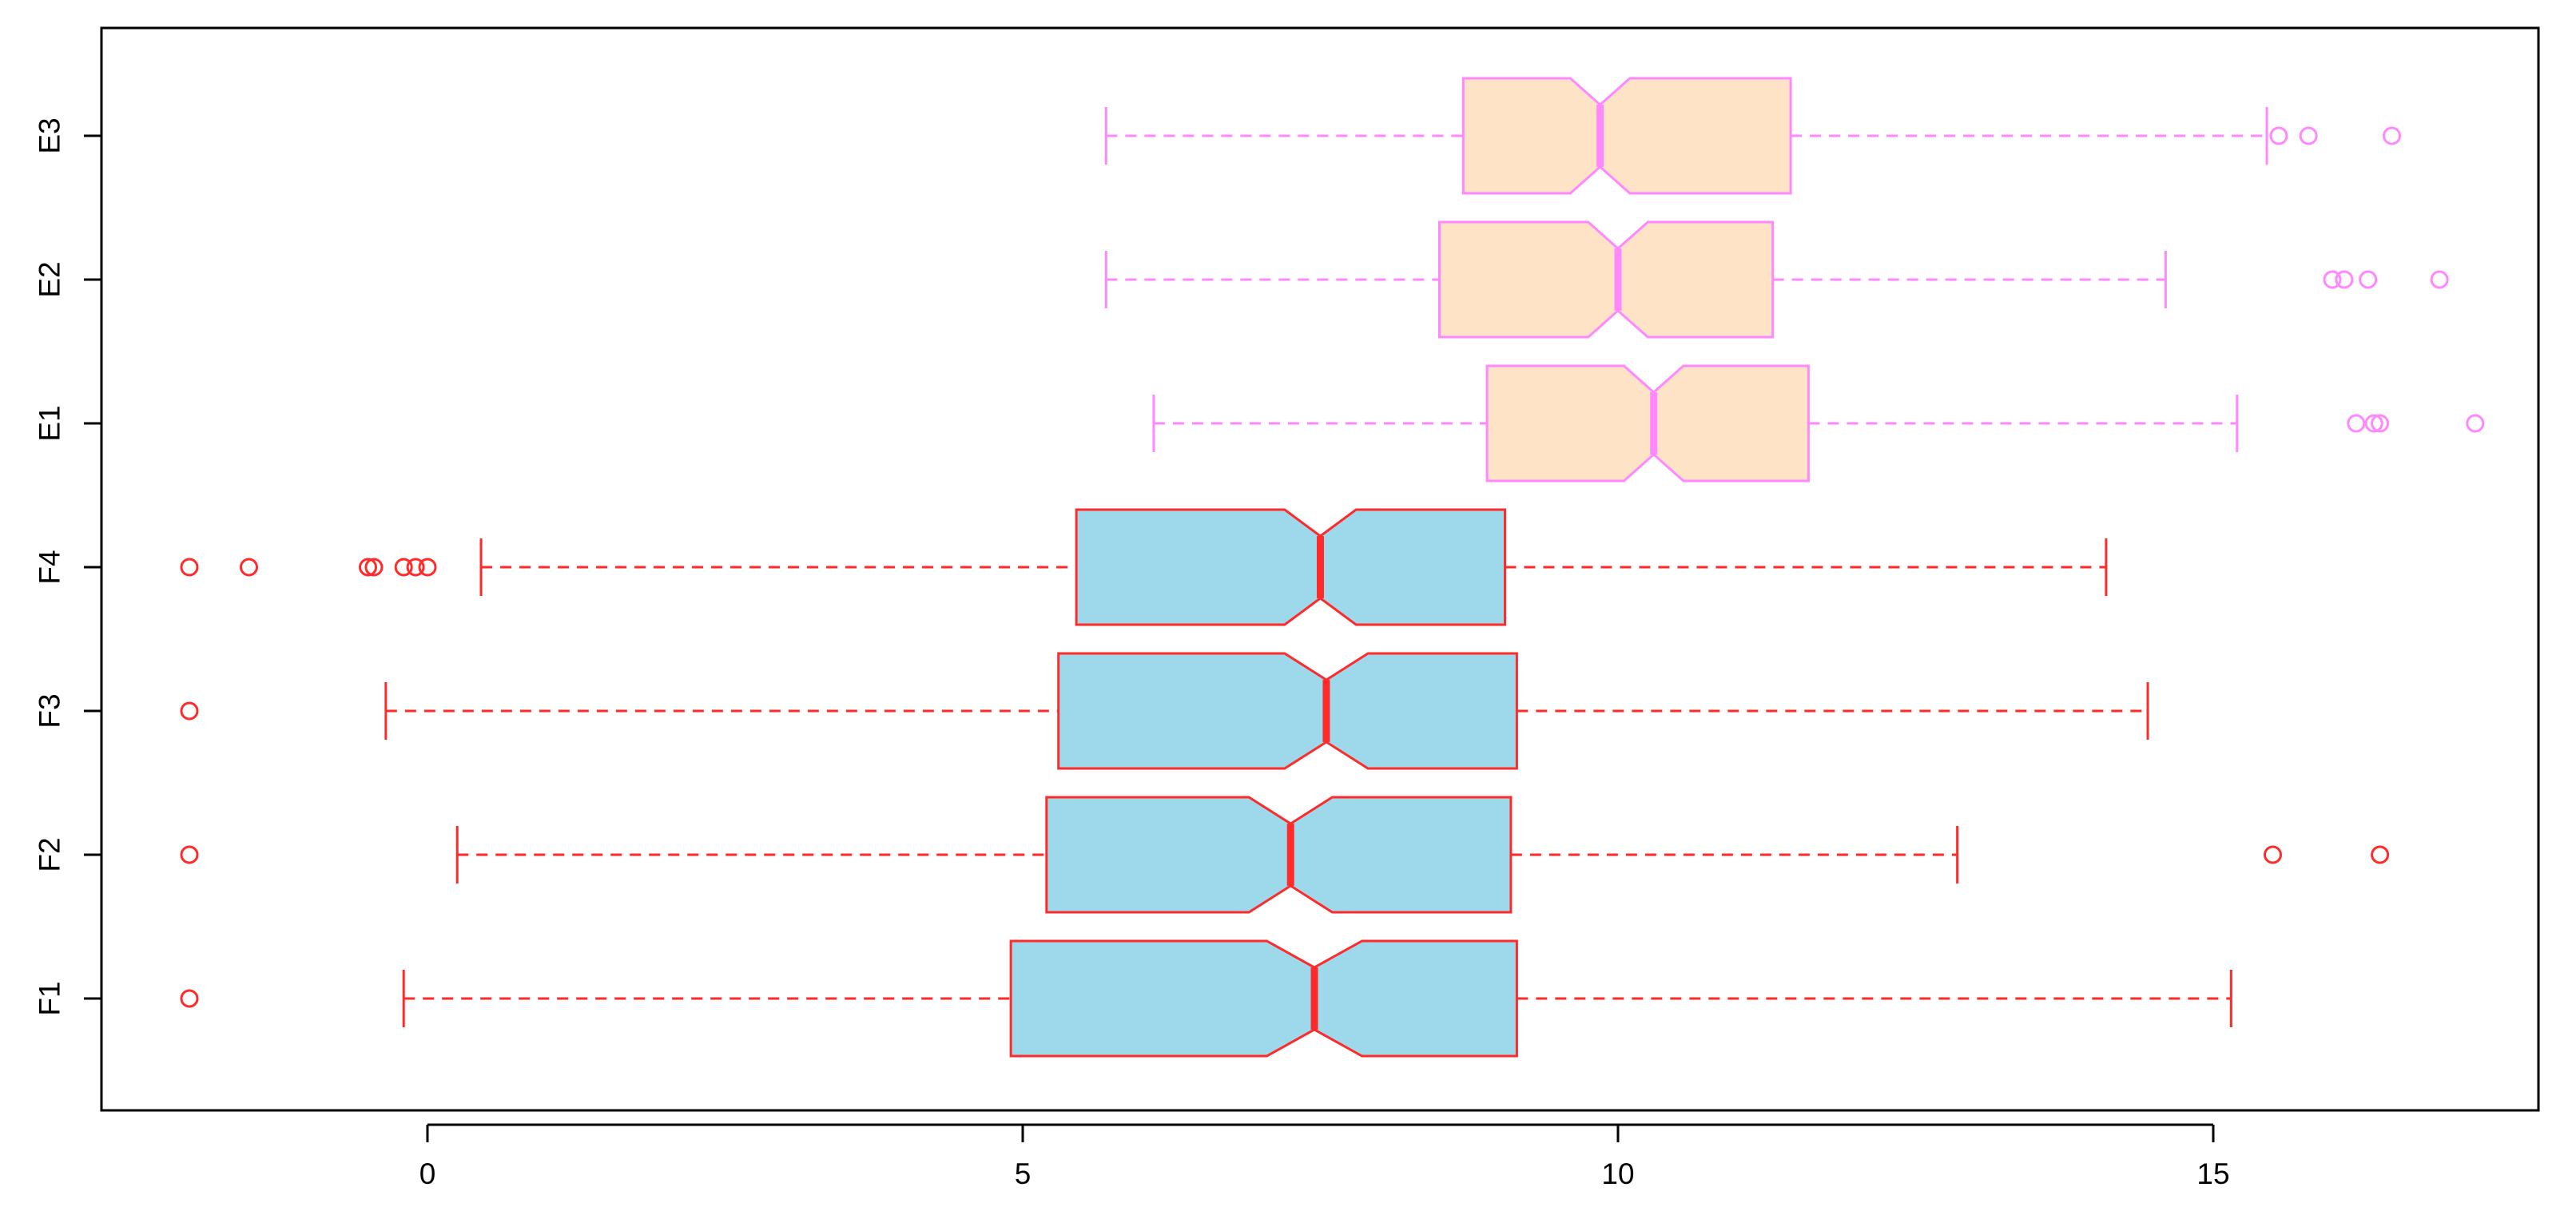  What do you see at coordinates (1287, 711) in the screenshot?
I see `box-f3` at bounding box center [1287, 711].